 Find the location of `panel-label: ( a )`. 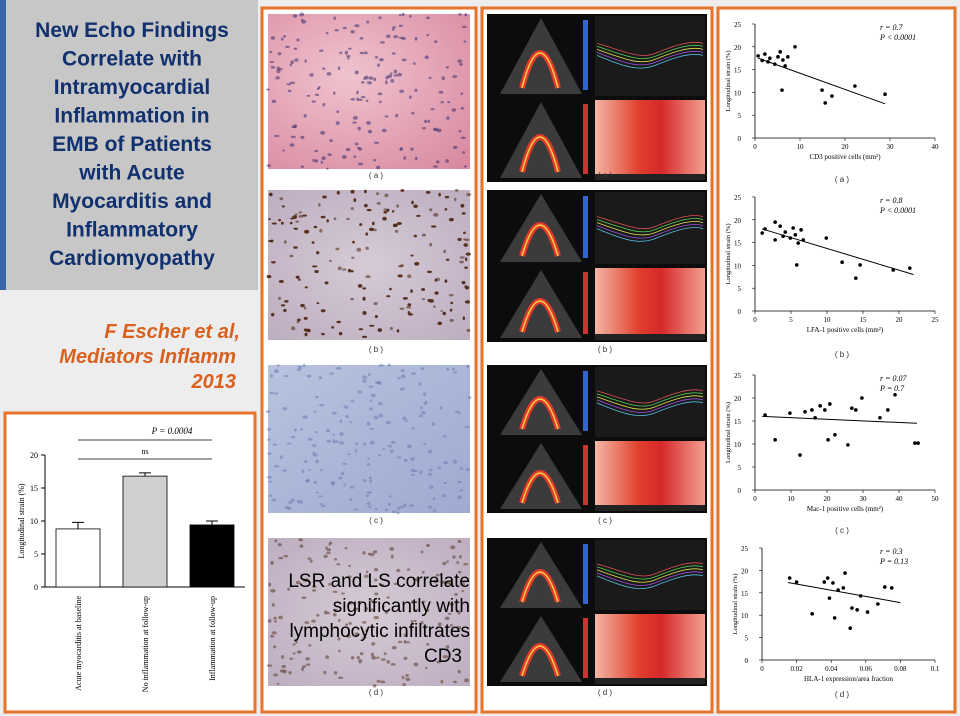

panel-label: ( a ) is located at coordinates (605, 175).